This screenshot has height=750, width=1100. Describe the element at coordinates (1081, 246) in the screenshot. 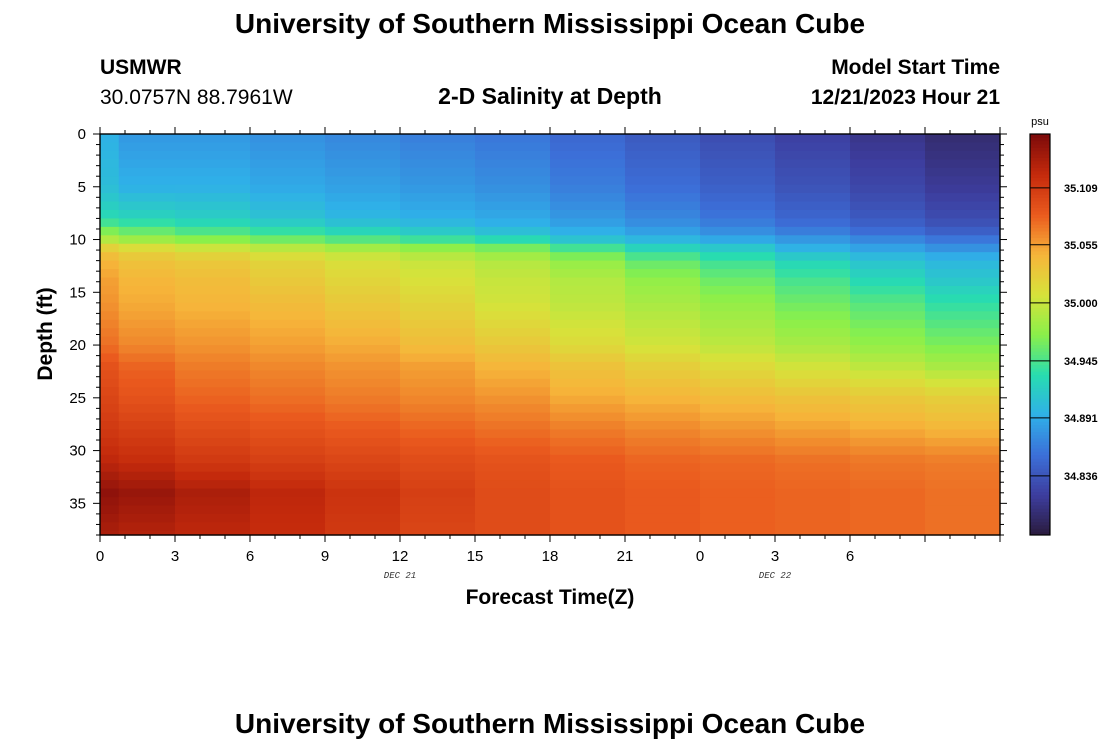

I see `colorbar-tick-label: 35.055` at that location.